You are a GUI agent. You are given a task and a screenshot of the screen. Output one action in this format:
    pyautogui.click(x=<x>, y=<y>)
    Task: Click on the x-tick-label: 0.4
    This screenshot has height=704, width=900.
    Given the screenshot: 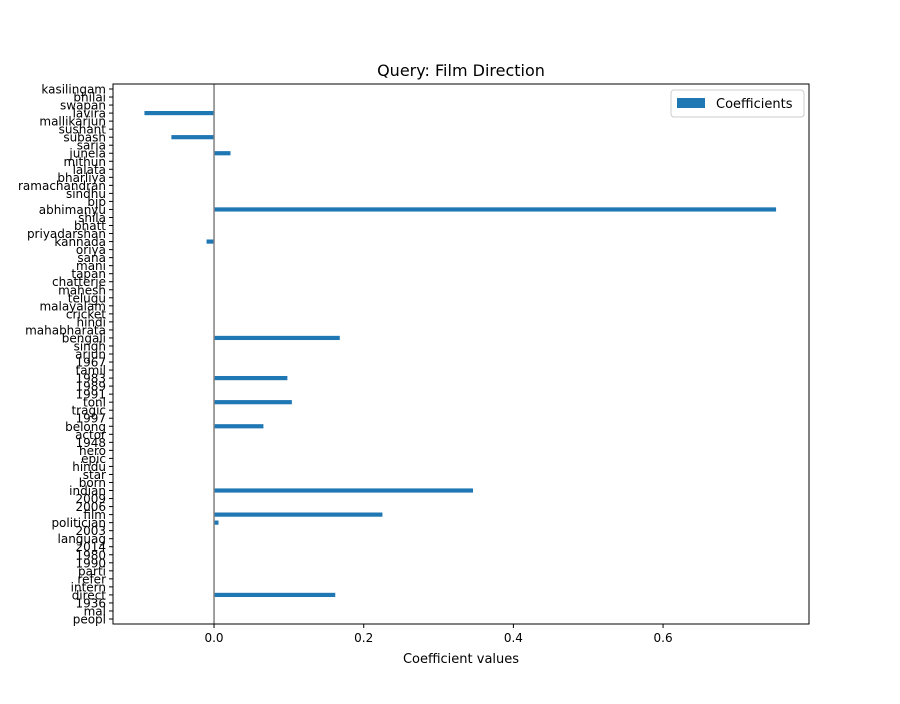 What is the action you would take?
    pyautogui.click(x=513, y=638)
    